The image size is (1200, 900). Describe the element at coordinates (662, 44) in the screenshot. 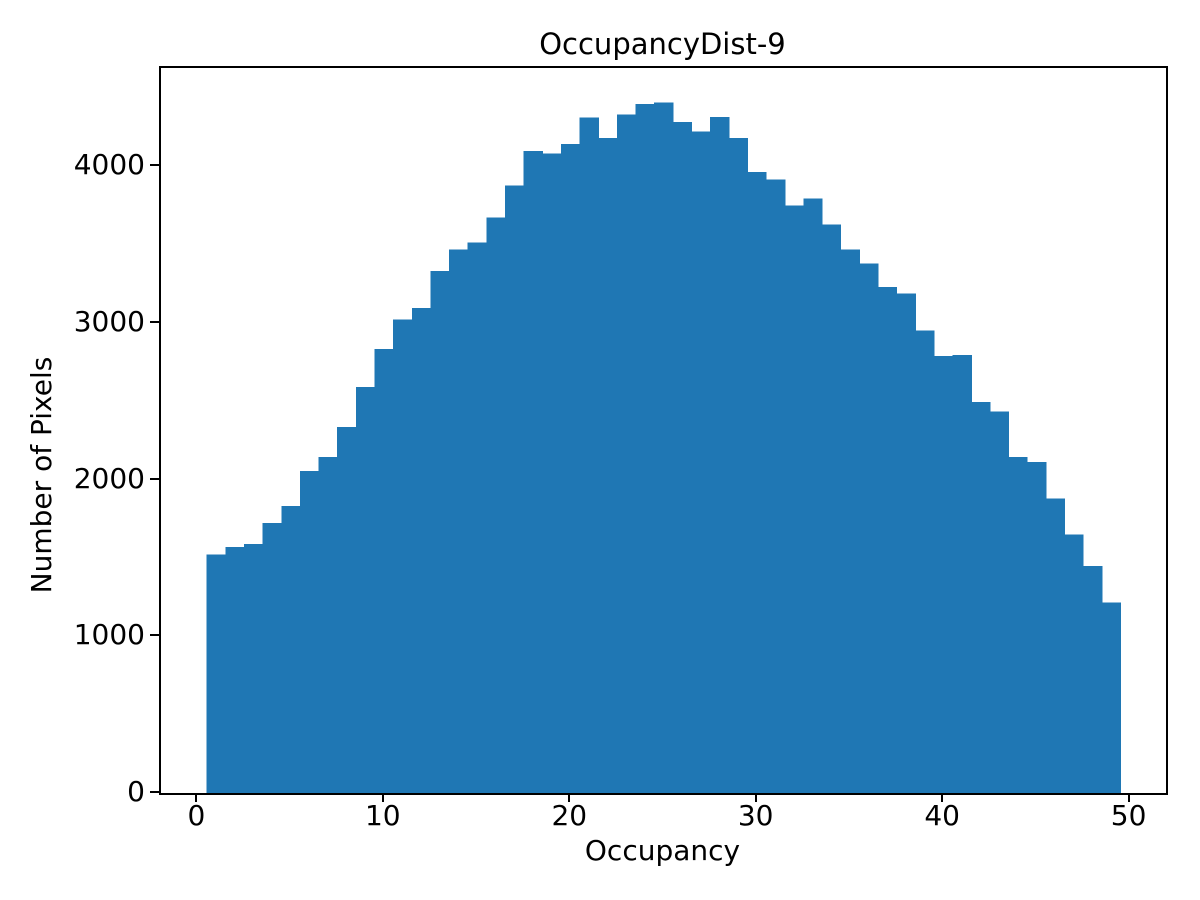

I see `chart-title: OccupancyDist-9` at that location.